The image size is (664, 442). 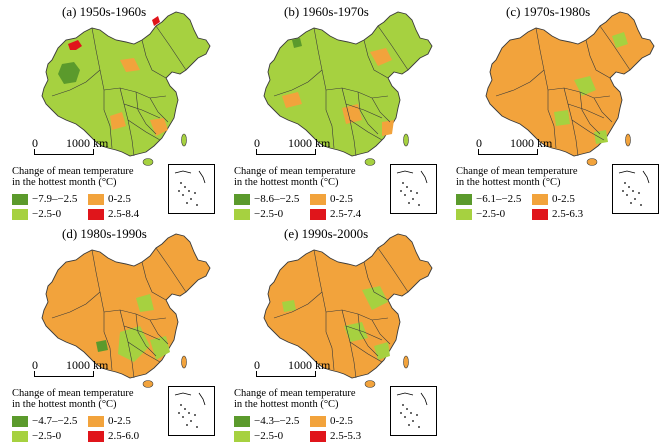 What do you see at coordinates (277, 199) in the screenshot?
I see `legend-label: −8.6–−2.5` at bounding box center [277, 199].